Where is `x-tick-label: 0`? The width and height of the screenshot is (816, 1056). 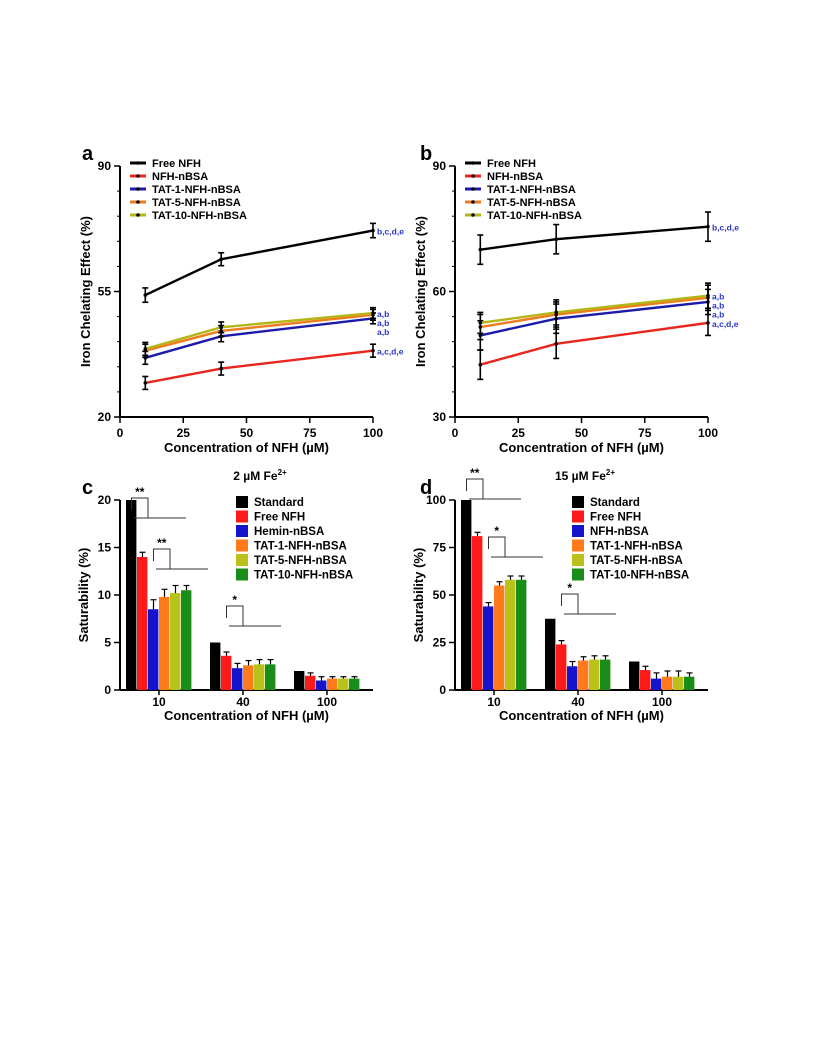 x-tick-label: 0 is located at coordinates (455, 433).